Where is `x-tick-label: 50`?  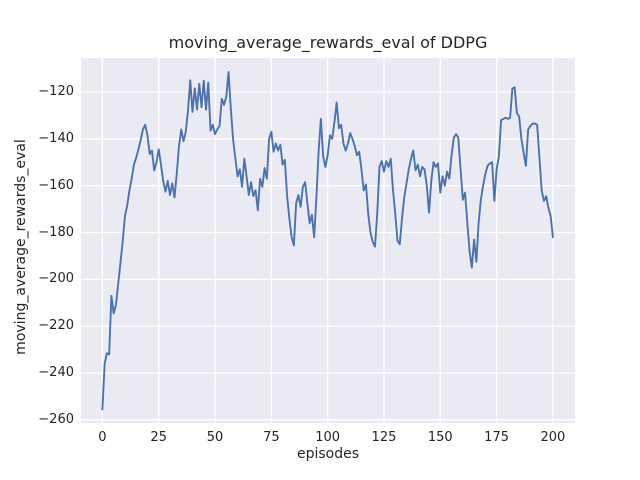
x-tick-label: 50 is located at coordinates (215, 437).